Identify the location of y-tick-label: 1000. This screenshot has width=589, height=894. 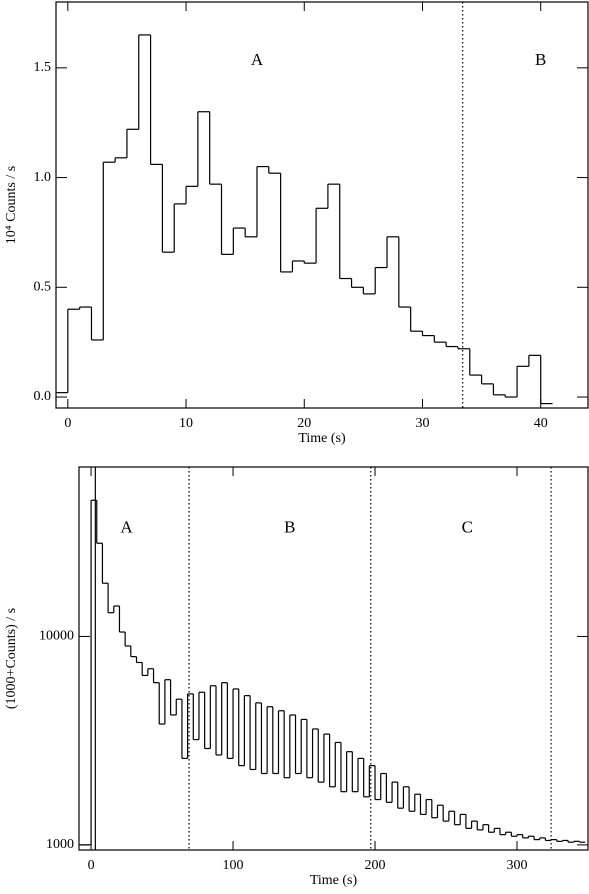
(60, 844).